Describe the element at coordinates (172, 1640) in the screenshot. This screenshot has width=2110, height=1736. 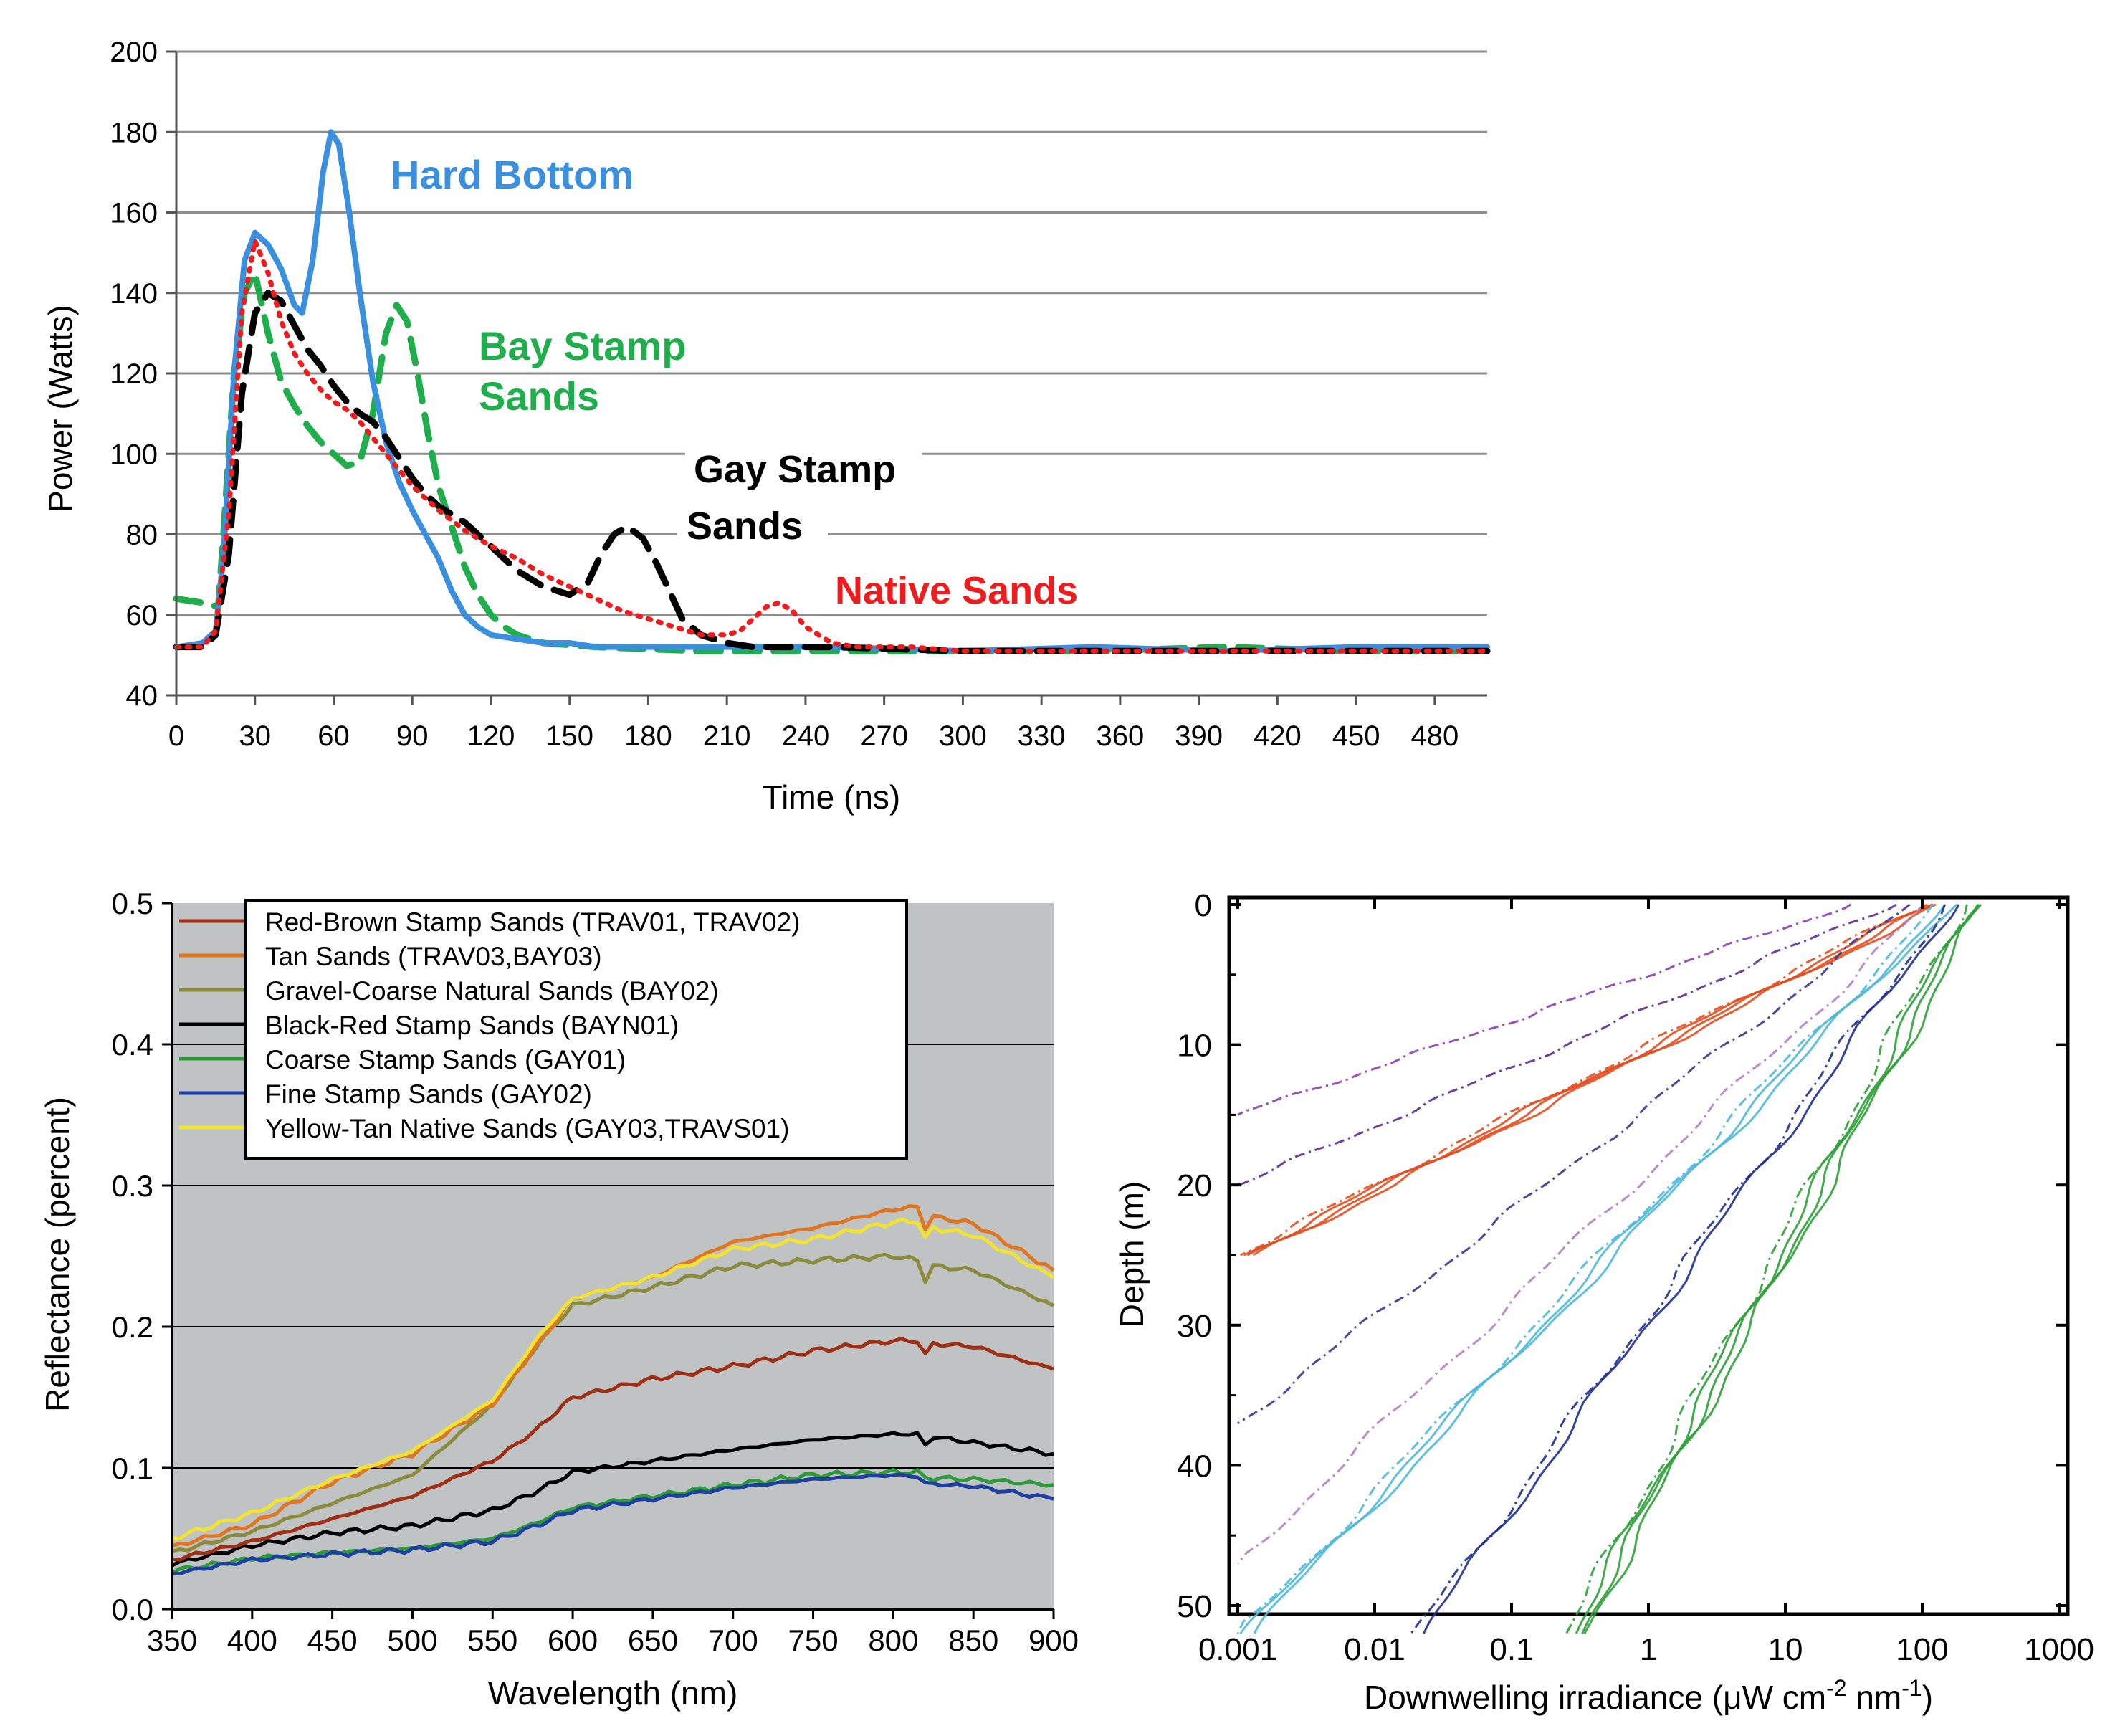
I see `reflectance-x-tick-label-350: 350` at that location.